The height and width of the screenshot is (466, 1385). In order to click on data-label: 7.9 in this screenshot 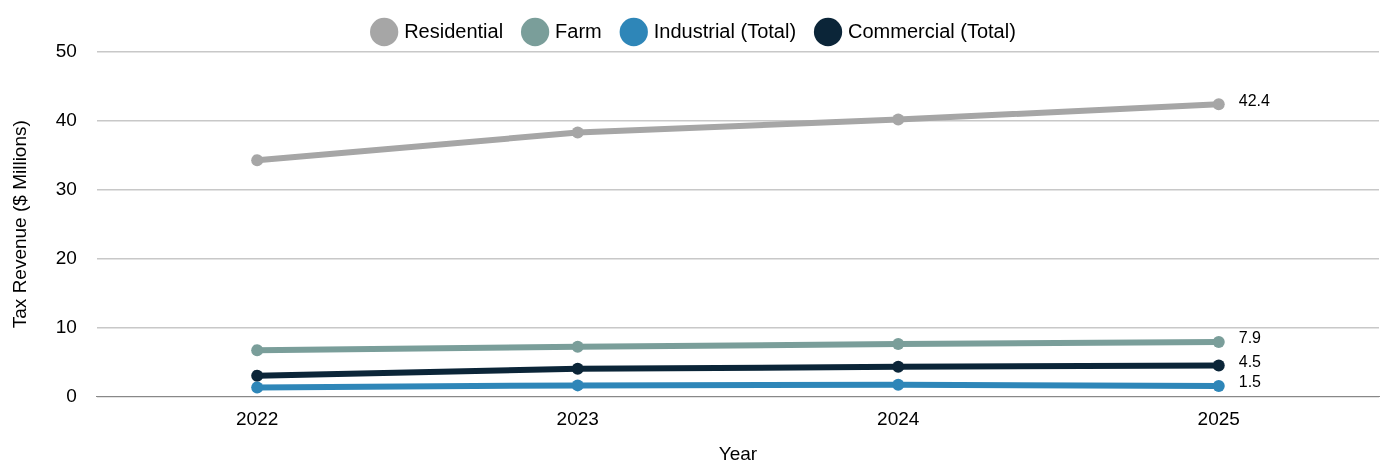, I will do `click(1250, 338)`.